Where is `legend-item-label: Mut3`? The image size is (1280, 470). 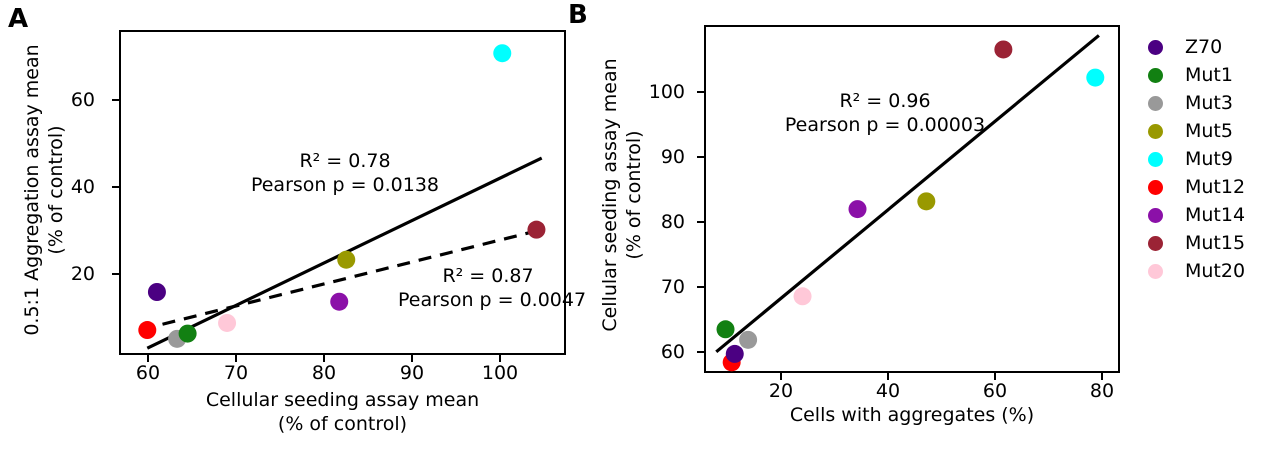
legend-item-label: Mut3 is located at coordinates (1209, 103).